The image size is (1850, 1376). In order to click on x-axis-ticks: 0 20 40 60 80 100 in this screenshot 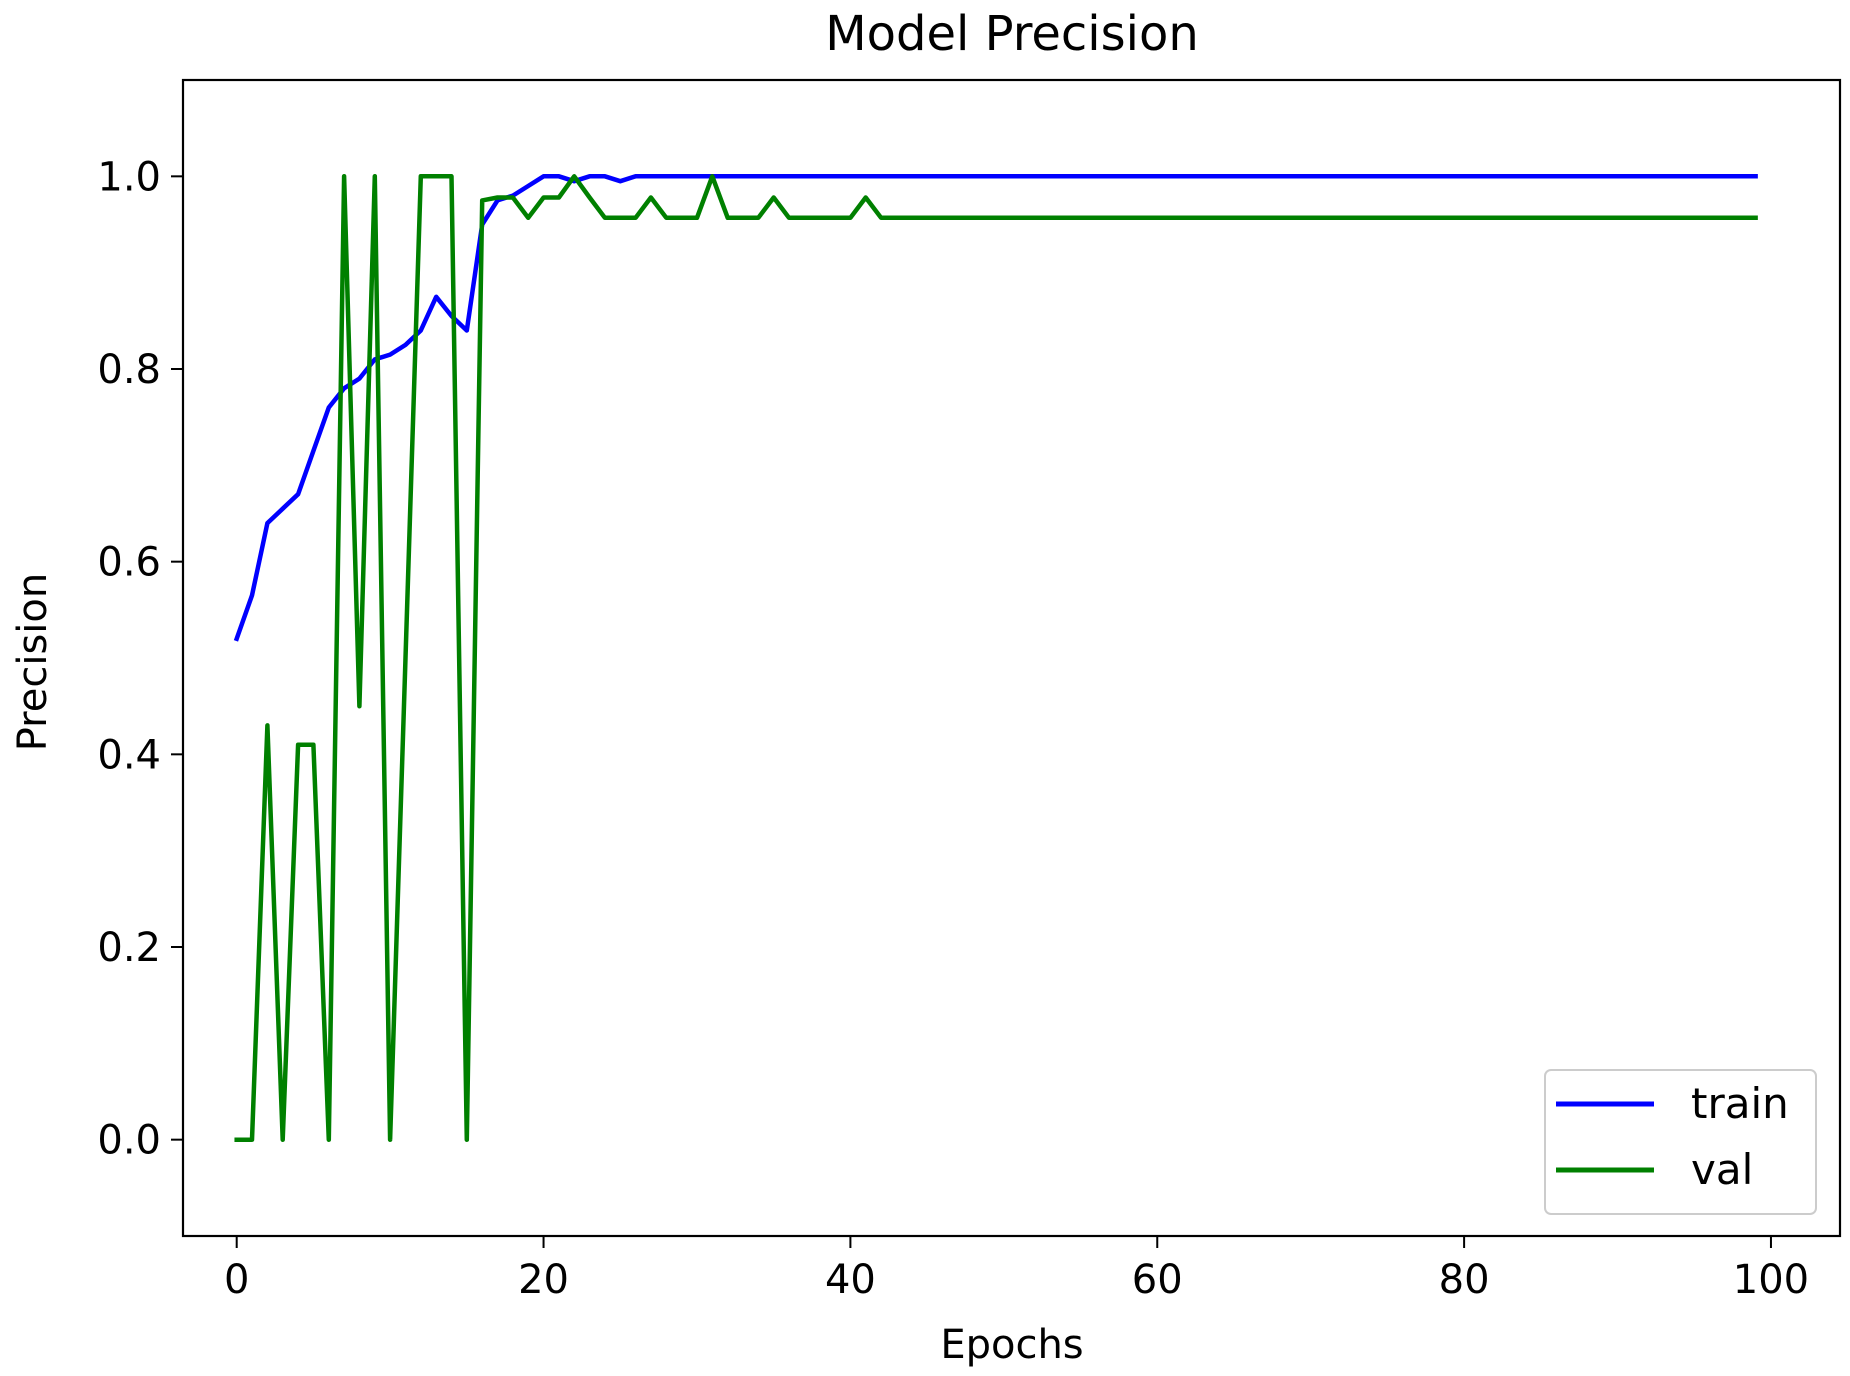, I will do `click(1016, 1269)`.